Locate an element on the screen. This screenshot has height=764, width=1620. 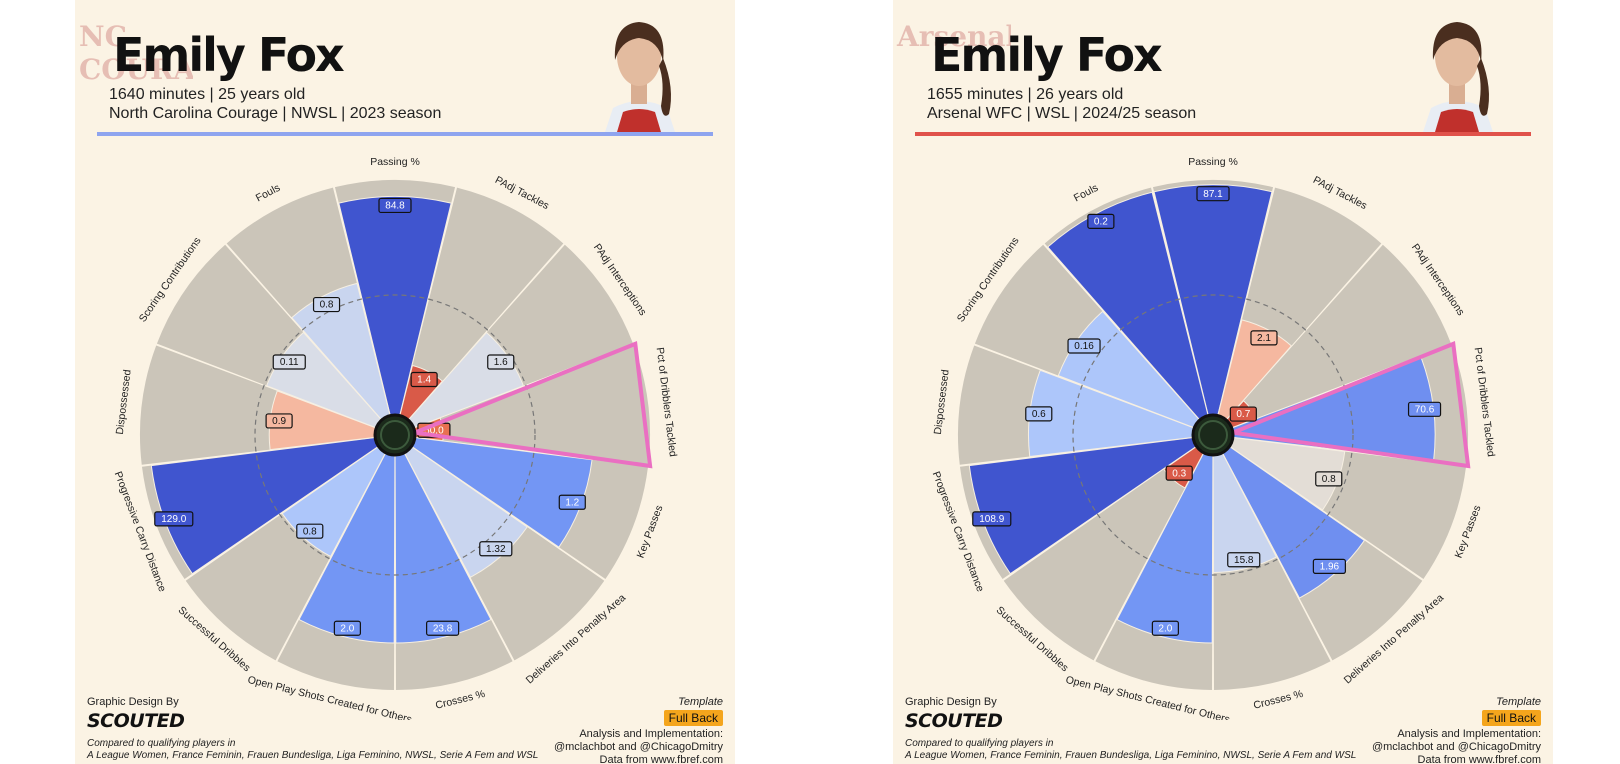
median-ring is located at coordinates (395, 435).